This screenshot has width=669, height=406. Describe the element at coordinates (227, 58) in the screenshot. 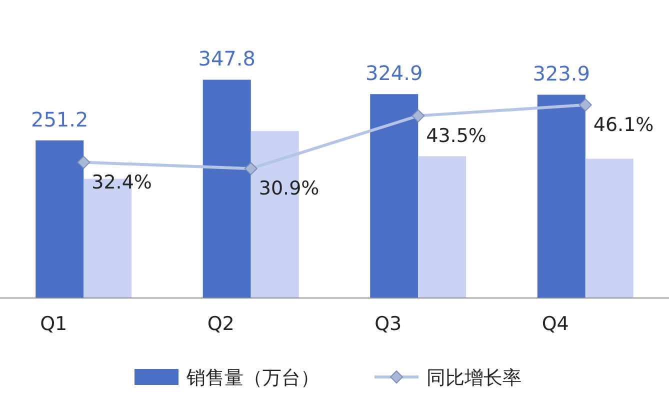

I see `data-label: 347.8` at that location.